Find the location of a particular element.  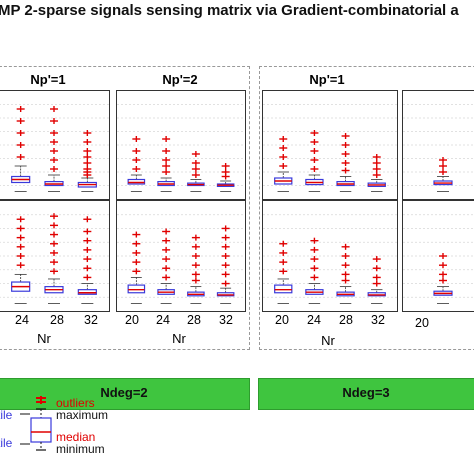

legend-glyph is located at coordinates (36, 423).